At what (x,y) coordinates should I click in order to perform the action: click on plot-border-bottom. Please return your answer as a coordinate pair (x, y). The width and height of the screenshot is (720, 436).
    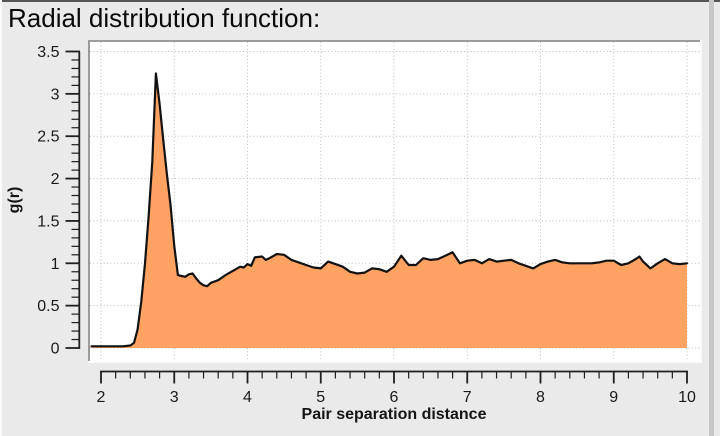
    Looking at the image, I should click on (395, 362).